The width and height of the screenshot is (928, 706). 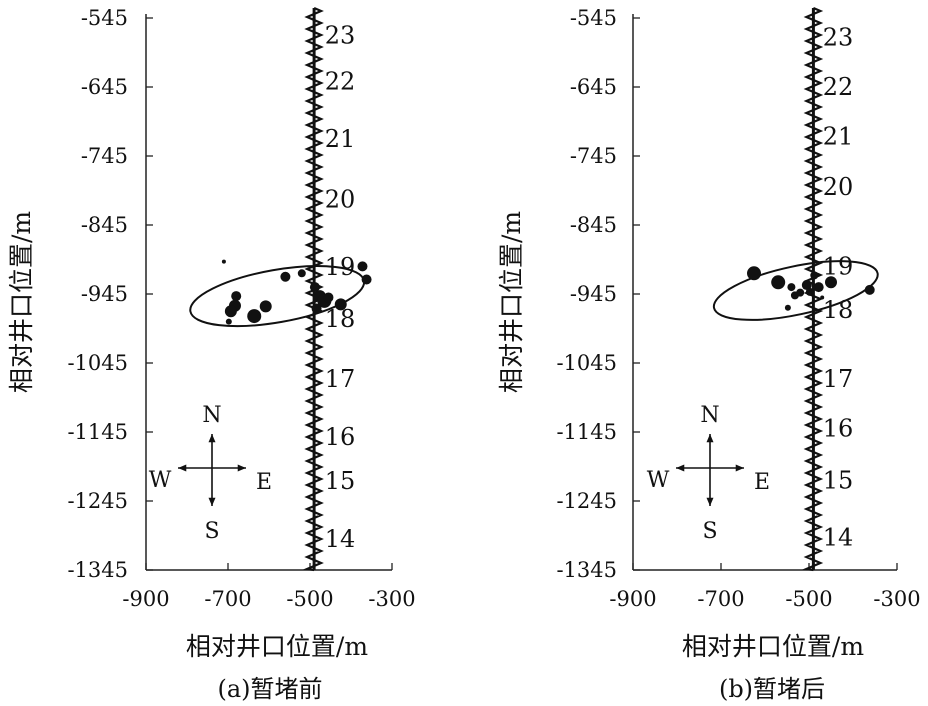 I want to click on panel-a-caption: (a)暂堵前, so click(x=269, y=689).